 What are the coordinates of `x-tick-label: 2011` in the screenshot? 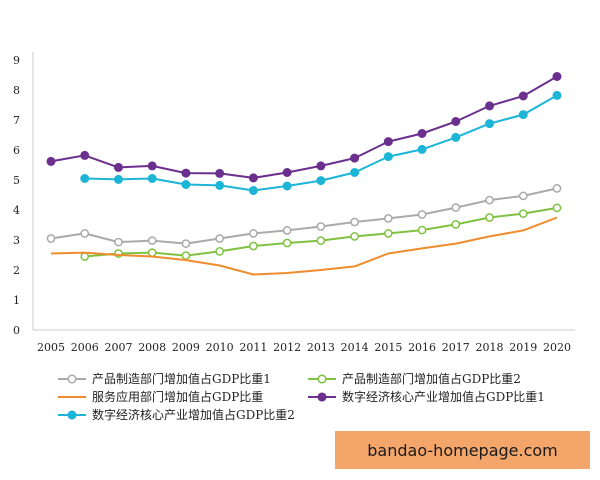 It's located at (253, 347).